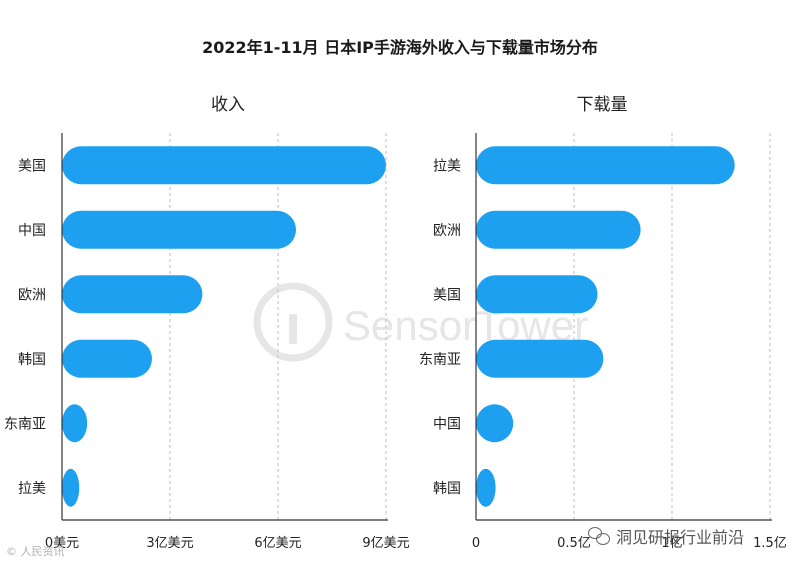 The height and width of the screenshot is (566, 800). Describe the element at coordinates (440, 360) in the screenshot. I see `downloads-category-label: 东南亚` at that location.